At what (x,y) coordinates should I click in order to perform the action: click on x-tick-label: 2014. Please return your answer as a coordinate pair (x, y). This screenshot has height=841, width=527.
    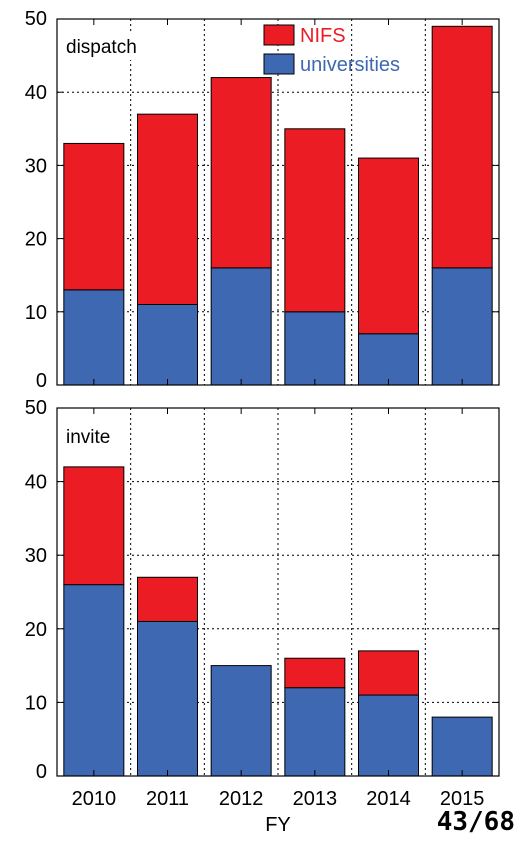
    Looking at the image, I should click on (388, 799).